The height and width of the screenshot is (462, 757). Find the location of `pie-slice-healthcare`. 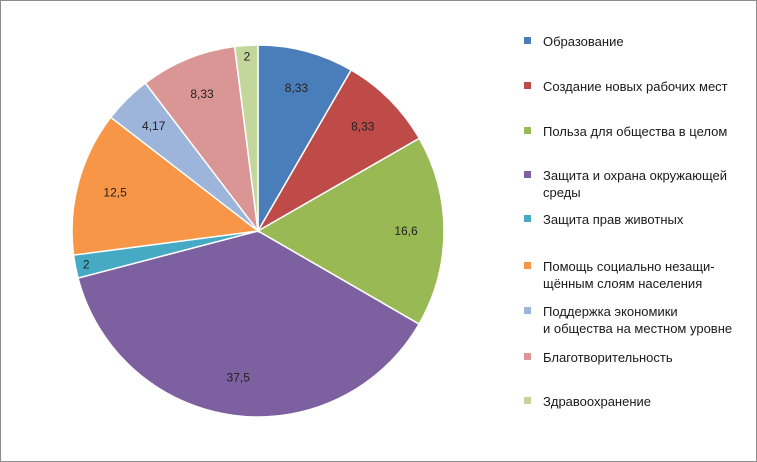

pie-slice-healthcare is located at coordinates (246, 138).